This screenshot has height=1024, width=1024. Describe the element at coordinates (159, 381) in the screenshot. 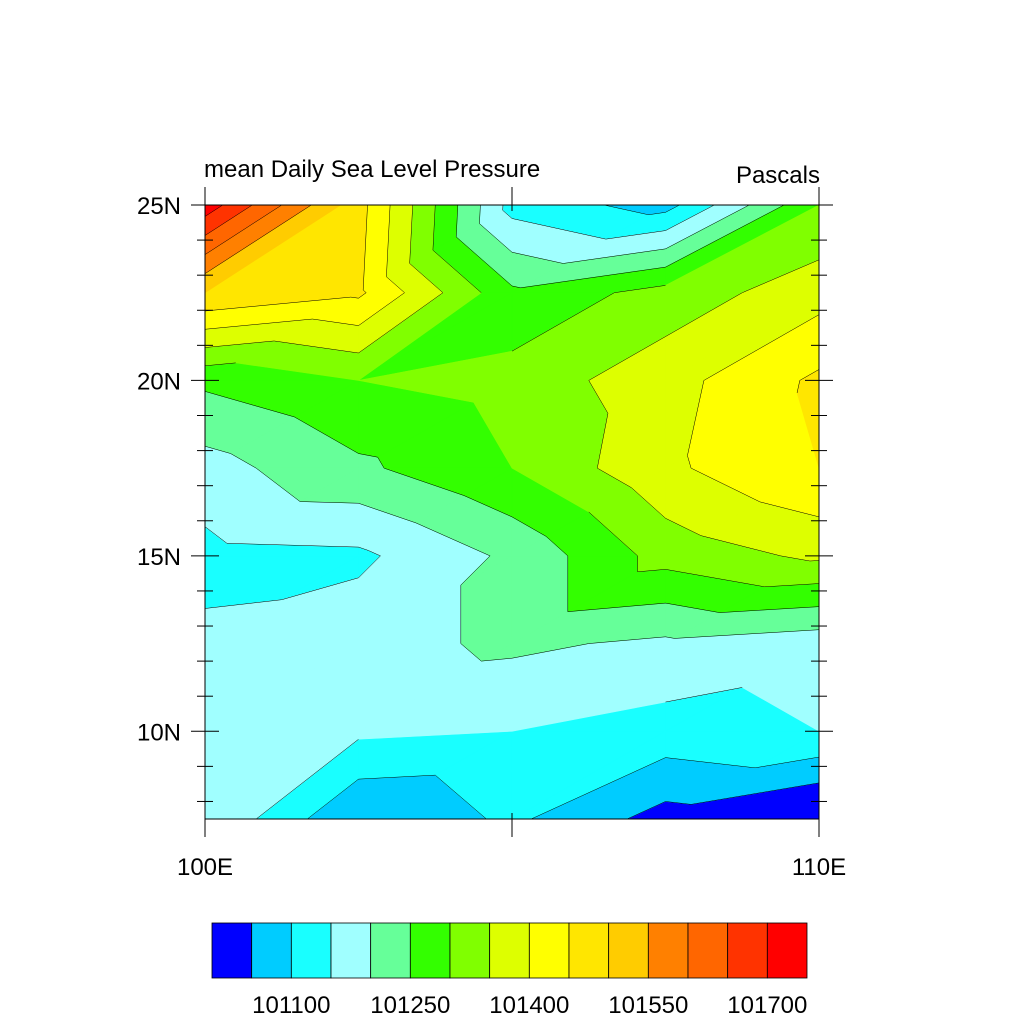

I see `y-tick-label: 20N` at that location.